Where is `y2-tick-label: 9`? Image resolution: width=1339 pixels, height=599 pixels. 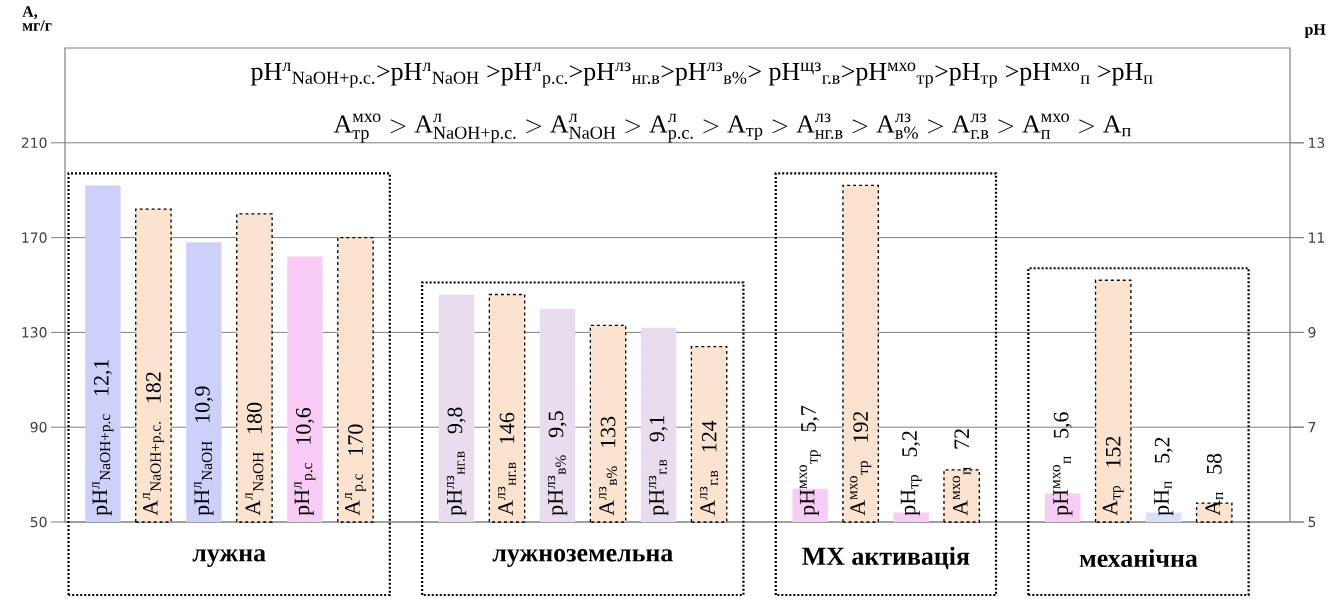 y2-tick-label: 9 is located at coordinates (1312, 332).